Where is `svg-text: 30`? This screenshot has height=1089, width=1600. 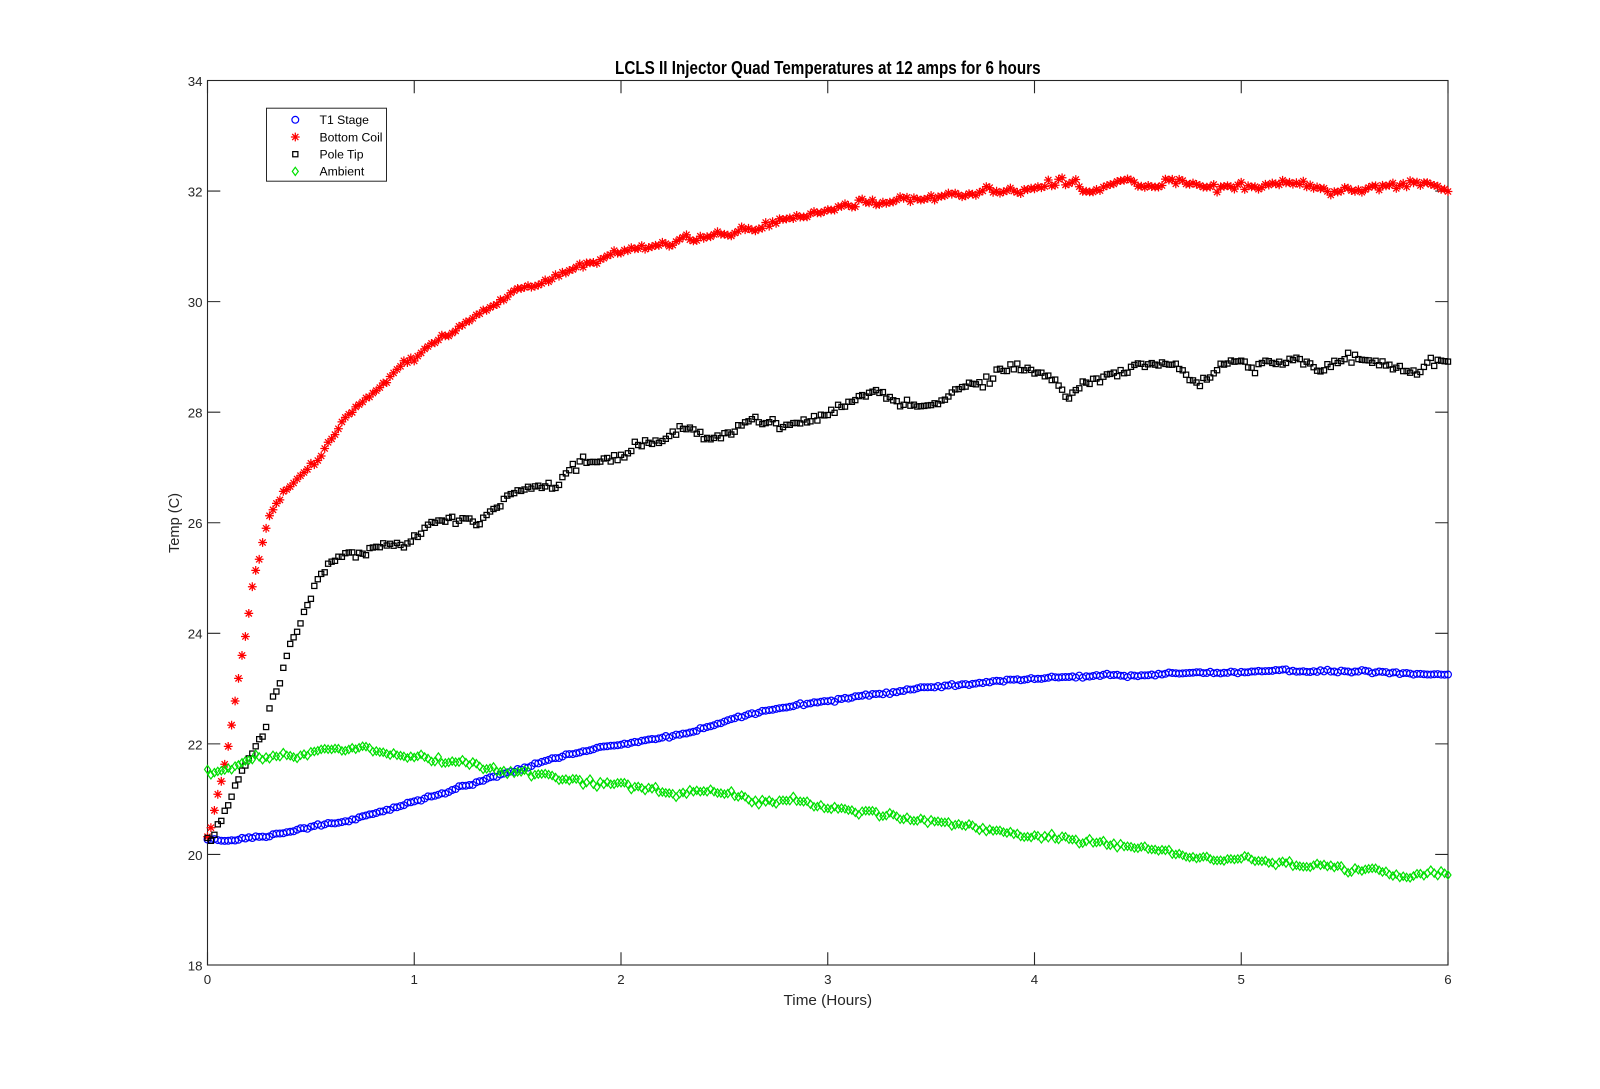 svg-text: 30 is located at coordinates (195, 302).